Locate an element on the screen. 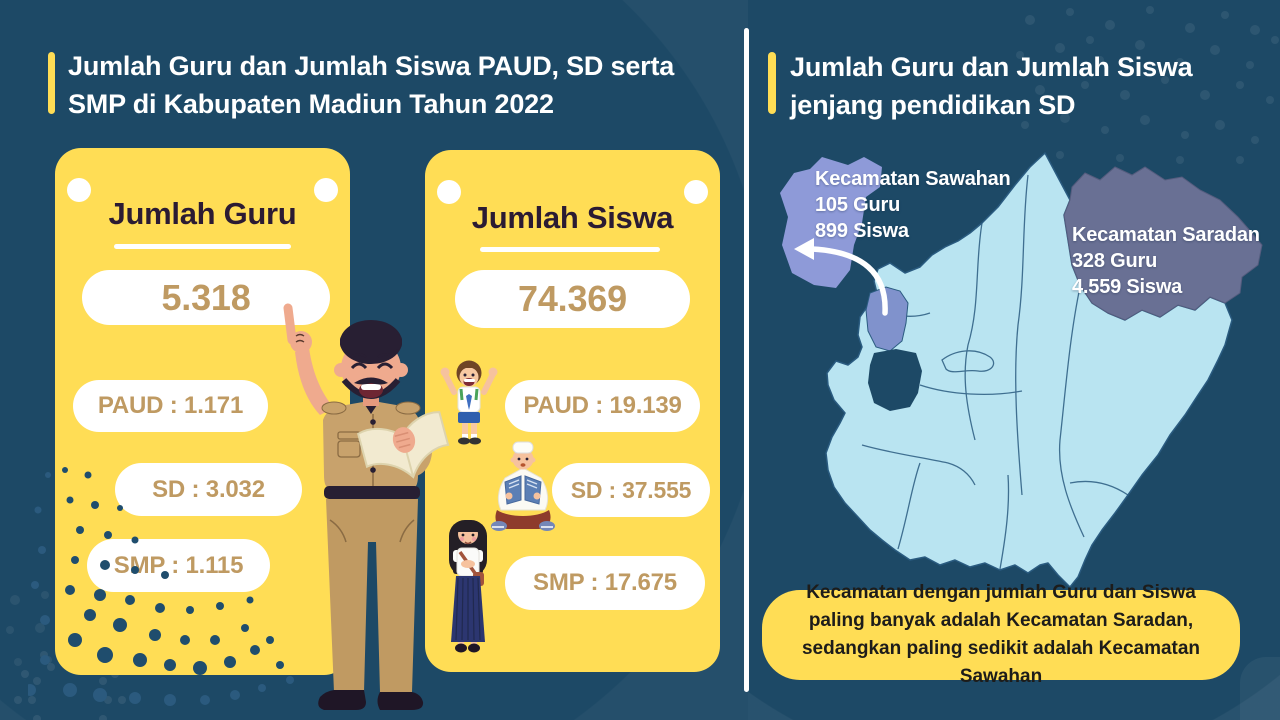 This screenshot has width=1280, height=720. sawahan-siswa: 899 Siswa is located at coordinates (862, 231).